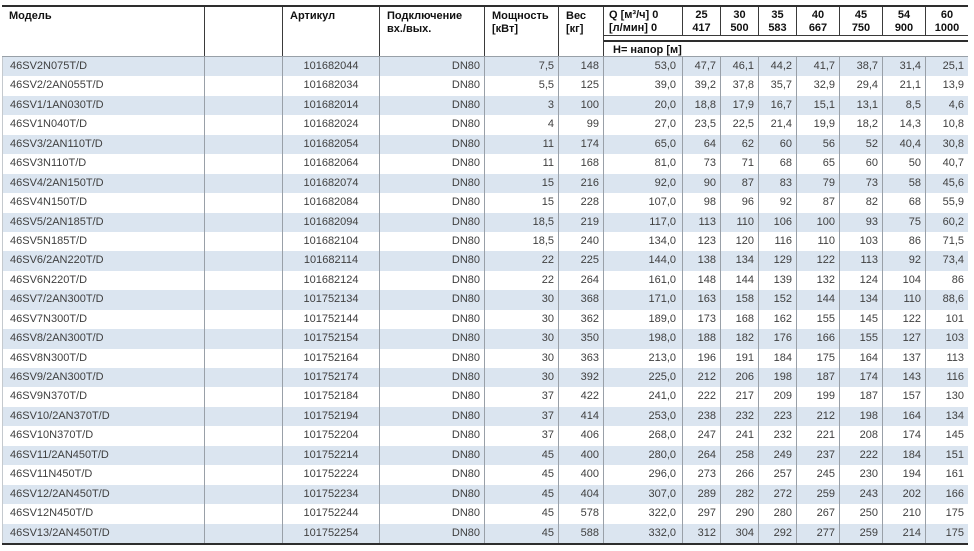 This screenshot has height=551, width=974. What do you see at coordinates (643, 183) in the screenshot?
I see `q0-head-cell: 92,0` at bounding box center [643, 183].